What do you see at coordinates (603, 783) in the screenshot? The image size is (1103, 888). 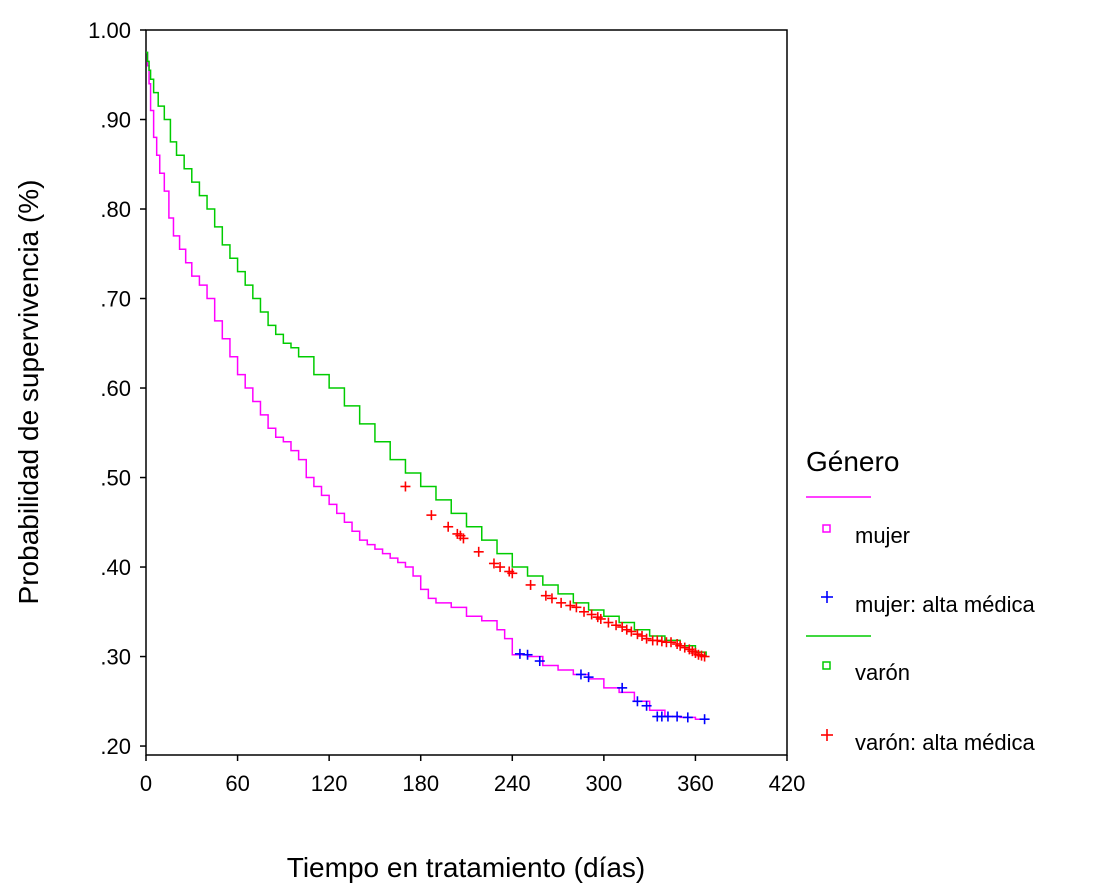 I see `x-tick-label: 300` at bounding box center [603, 783].